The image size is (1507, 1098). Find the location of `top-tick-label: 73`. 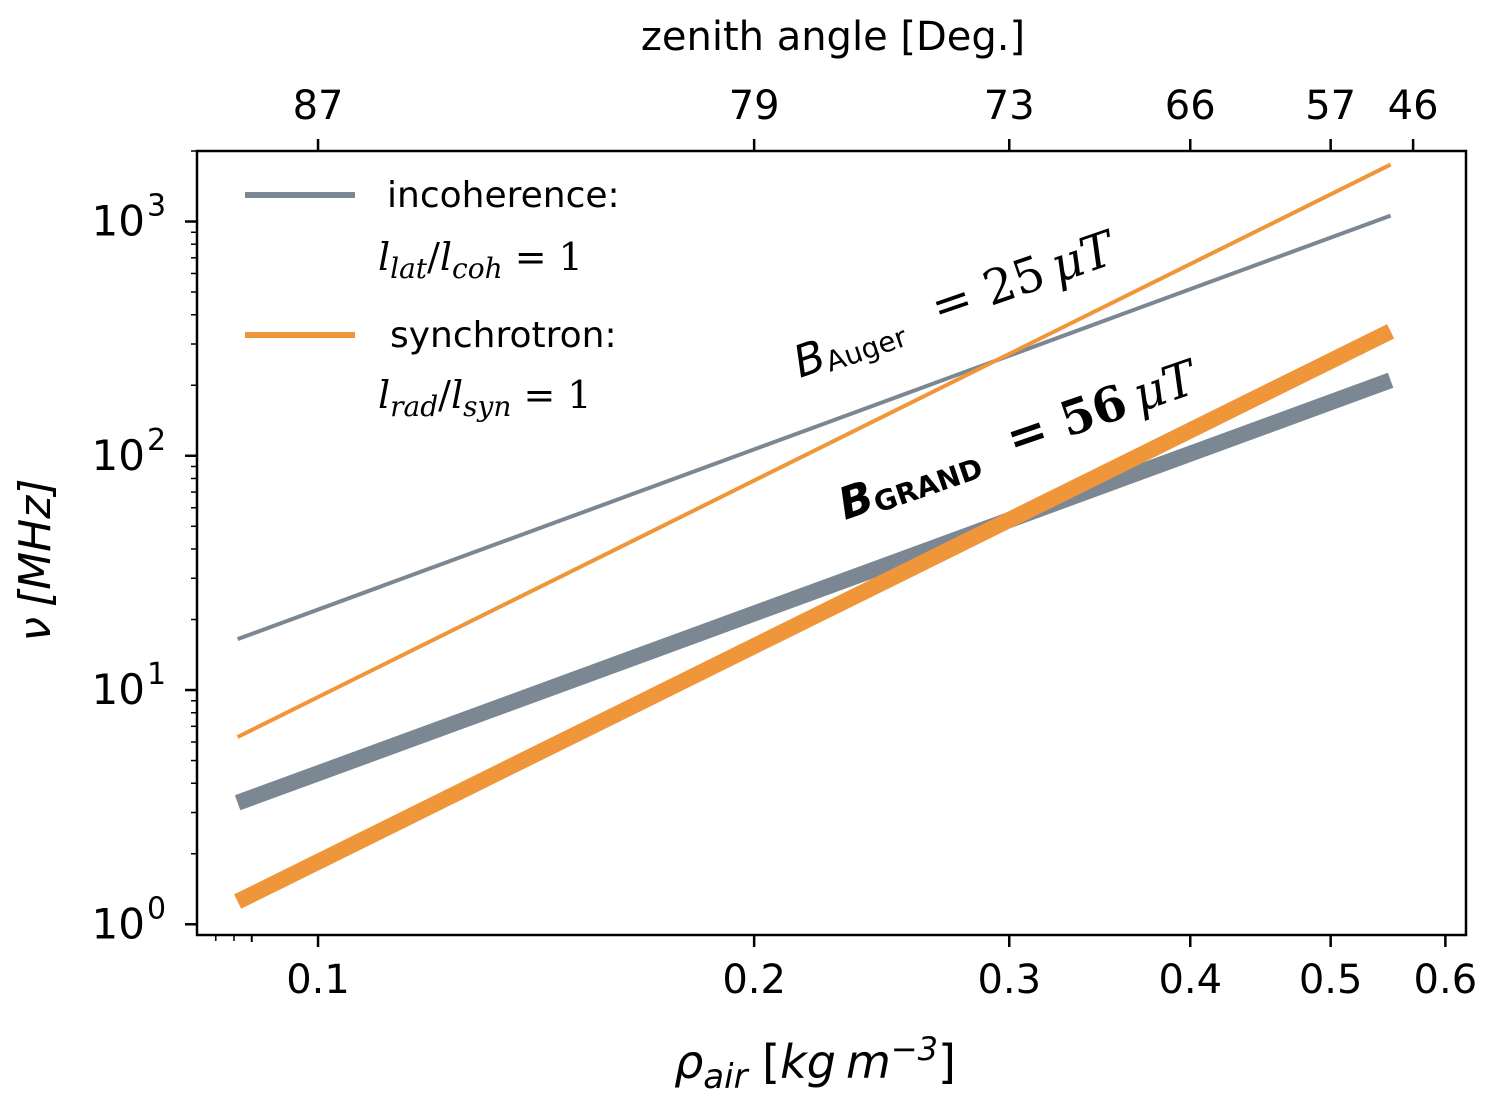

top-tick-label: 73 is located at coordinates (1009, 106).